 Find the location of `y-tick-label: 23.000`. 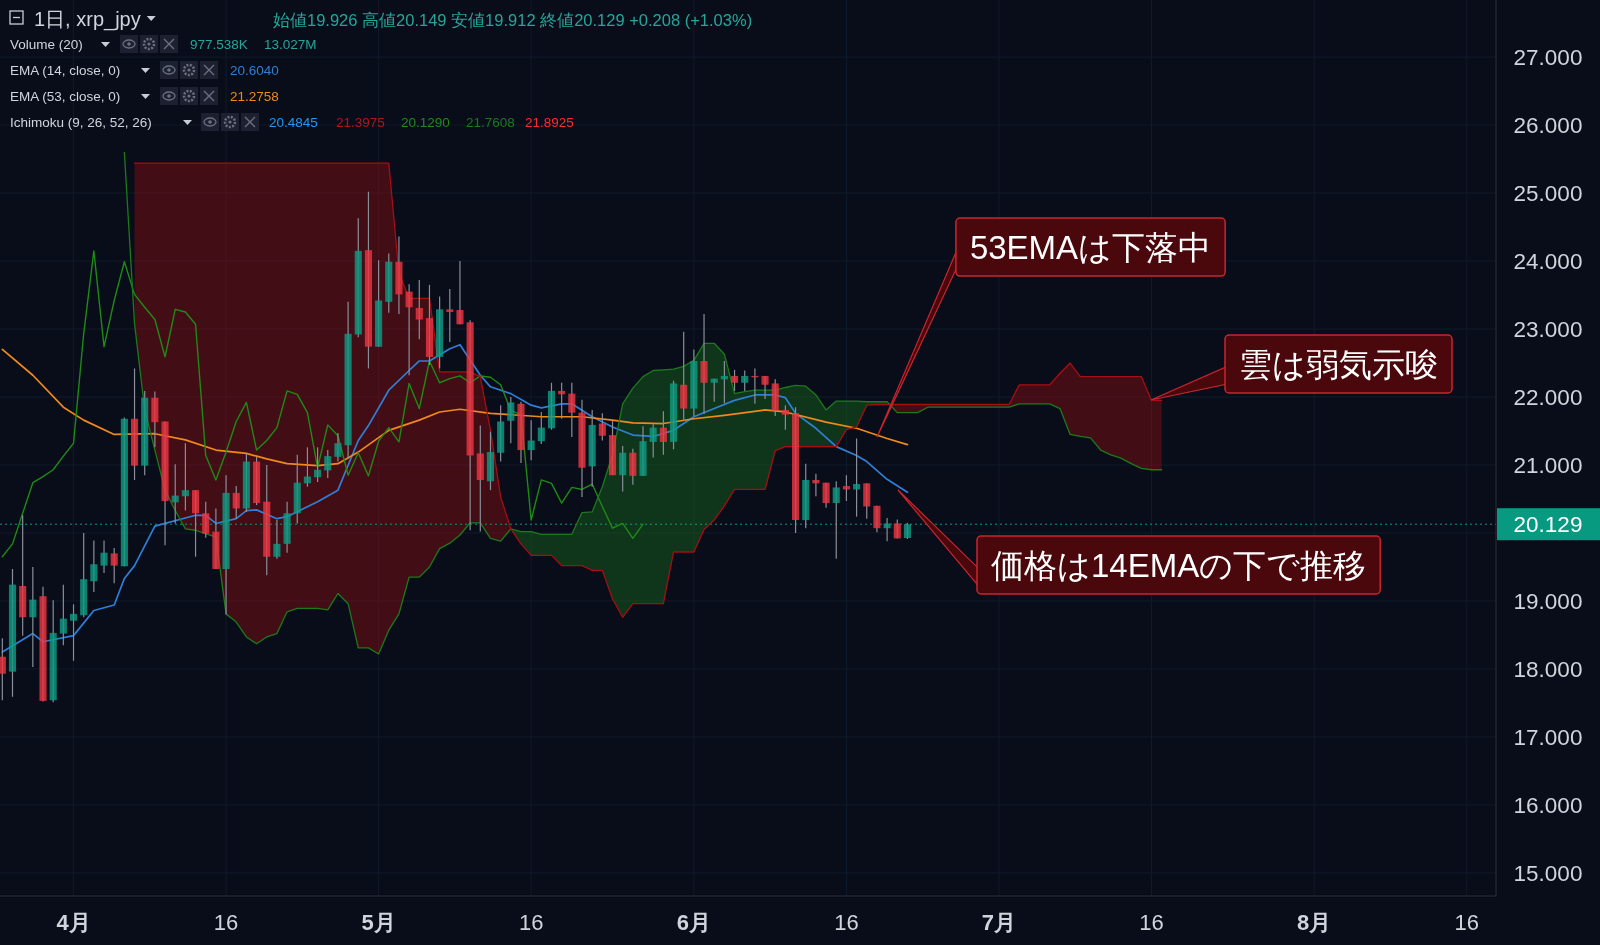

y-tick-label: 23.000 is located at coordinates (1548, 330).